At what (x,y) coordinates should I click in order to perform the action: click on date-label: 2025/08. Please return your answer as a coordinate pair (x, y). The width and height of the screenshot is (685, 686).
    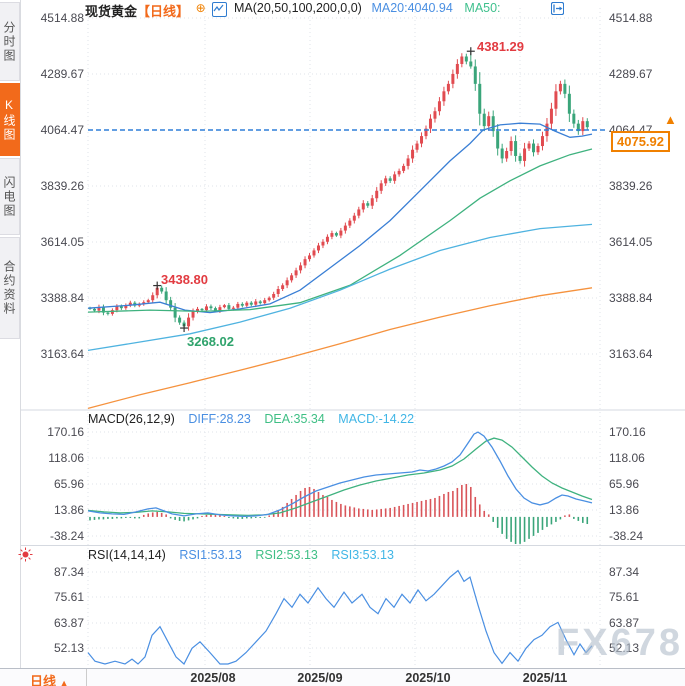
    Looking at the image, I should click on (213, 678).